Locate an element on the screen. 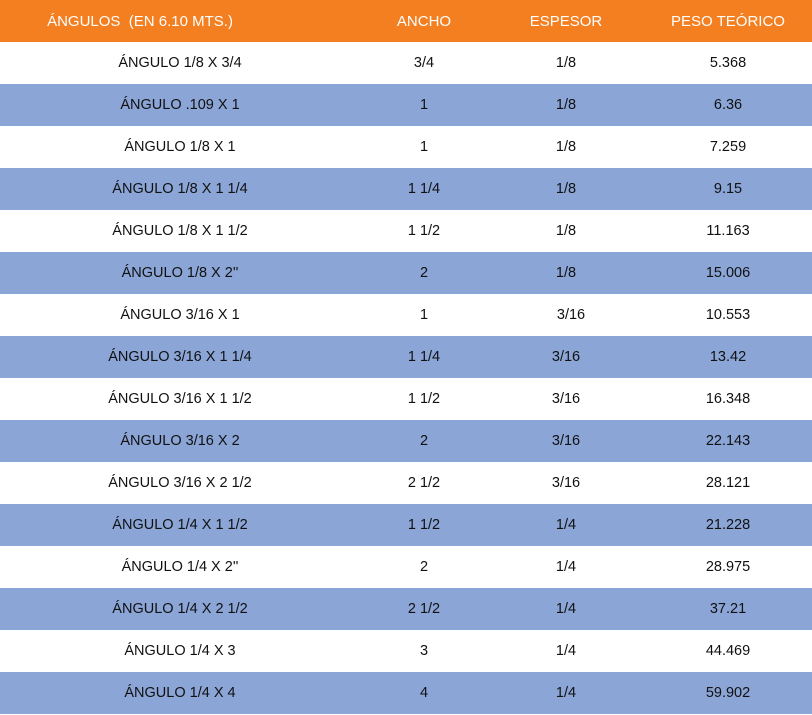 Image resolution: width=812 pixels, height=715 pixels. cell-peso: 37.21 is located at coordinates (728, 609).